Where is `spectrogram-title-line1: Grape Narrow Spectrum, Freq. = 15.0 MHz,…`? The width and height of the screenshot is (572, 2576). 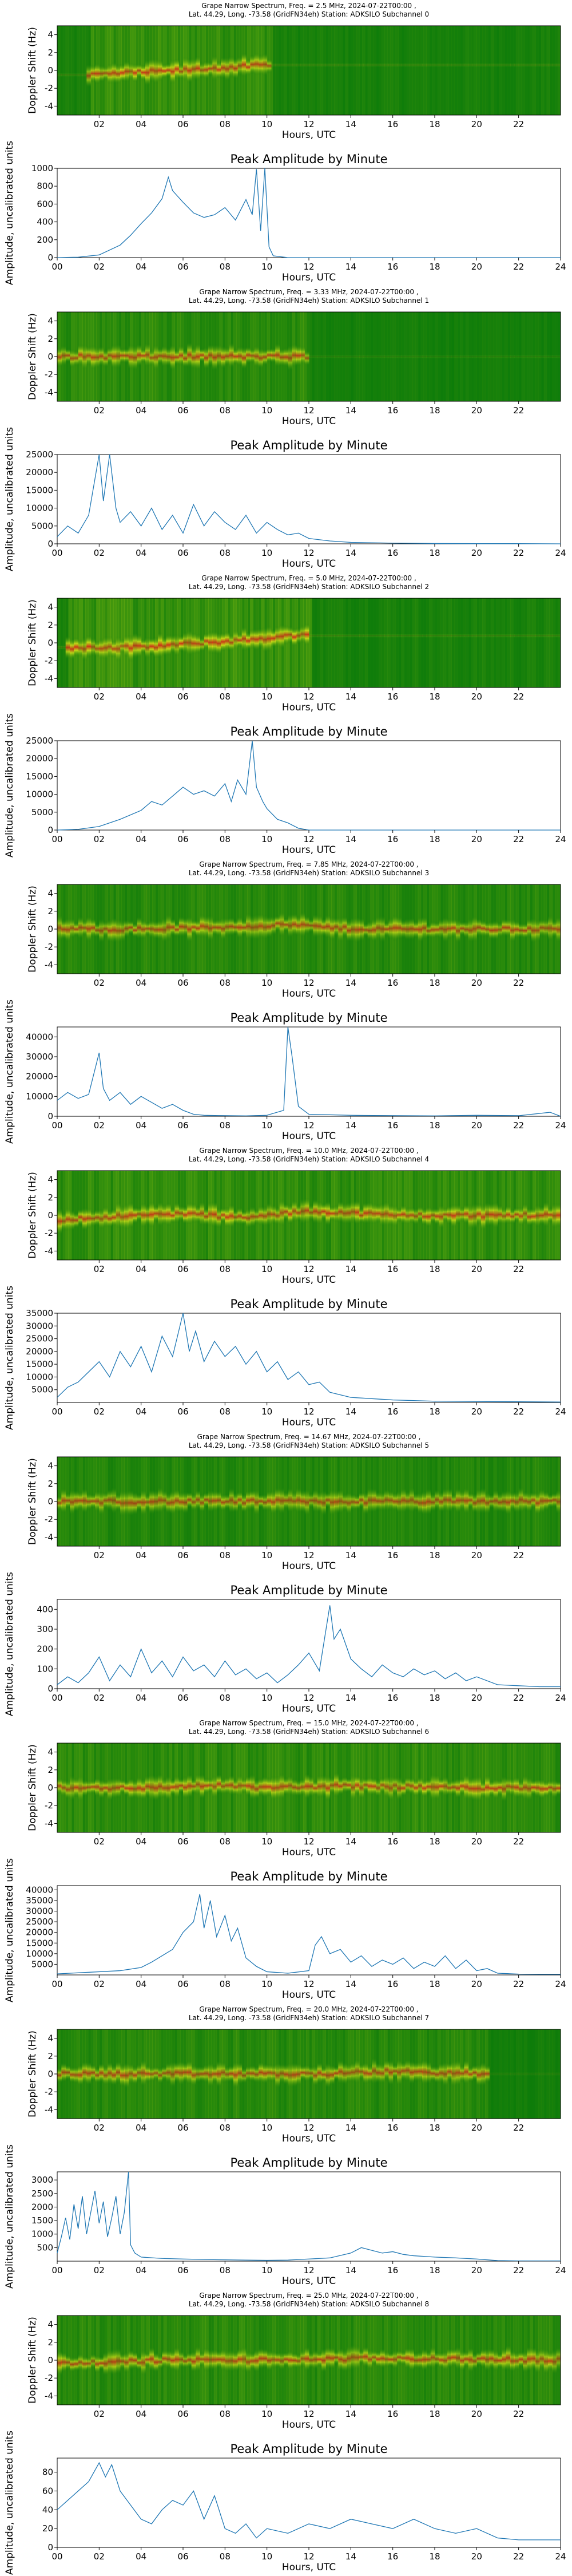 spectrogram-title-line1: Grape Narrow Spectrum, Freq. = 15.0 MHz,… is located at coordinates (308, 1723).